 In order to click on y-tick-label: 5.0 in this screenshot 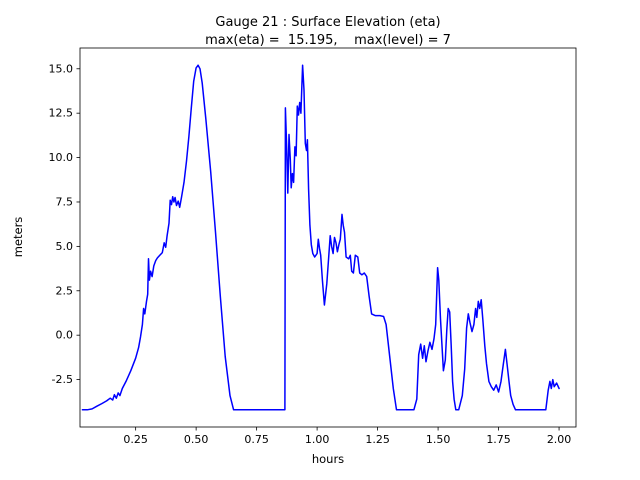, I will do `click(65, 246)`.